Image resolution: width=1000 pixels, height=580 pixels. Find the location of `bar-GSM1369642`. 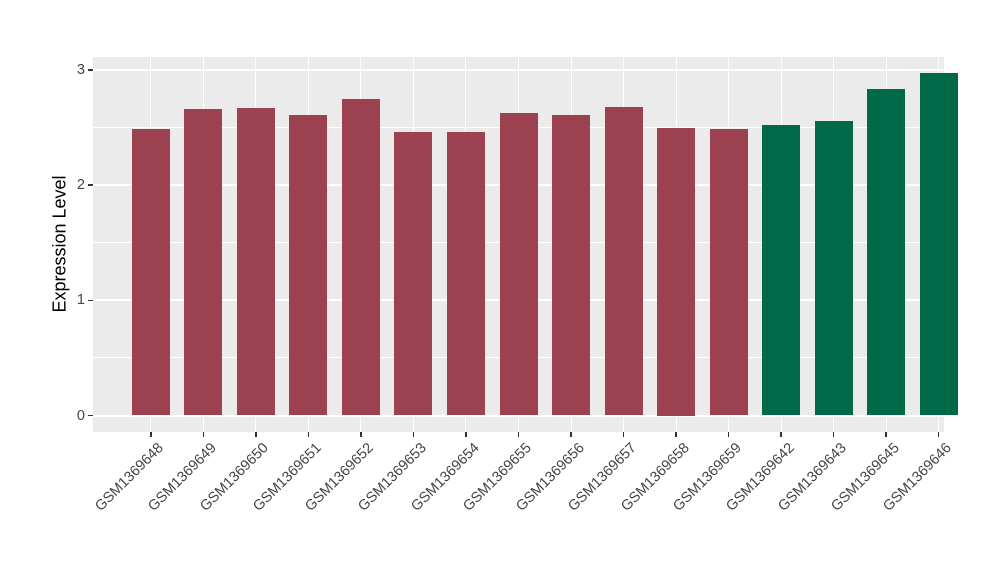

bar-GSM1369642 is located at coordinates (781, 270).